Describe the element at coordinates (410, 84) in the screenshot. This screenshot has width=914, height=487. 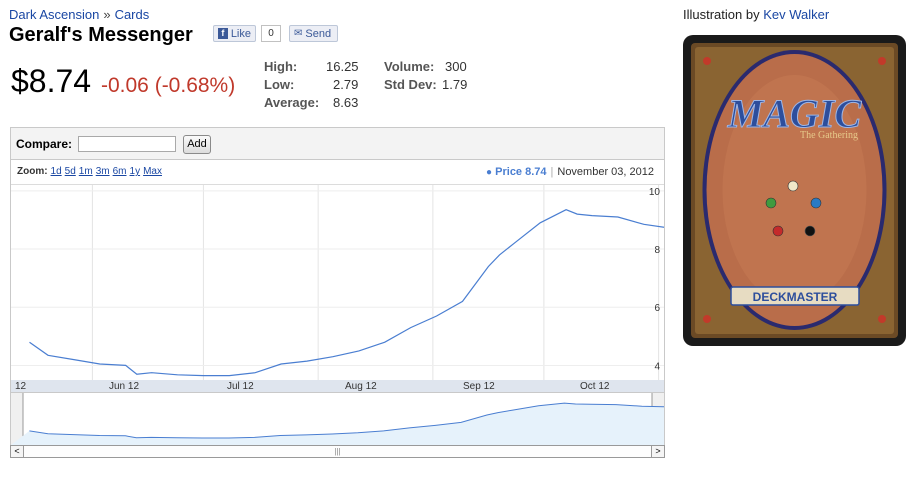
I see `stat-stddev-label: Std Dev:` at that location.